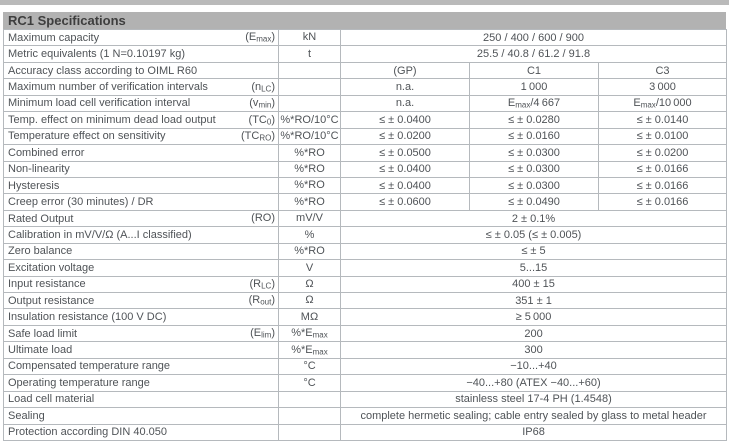  What do you see at coordinates (108, 87) in the screenshot?
I see `param-label: Maximum number of verification intervals` at bounding box center [108, 87].